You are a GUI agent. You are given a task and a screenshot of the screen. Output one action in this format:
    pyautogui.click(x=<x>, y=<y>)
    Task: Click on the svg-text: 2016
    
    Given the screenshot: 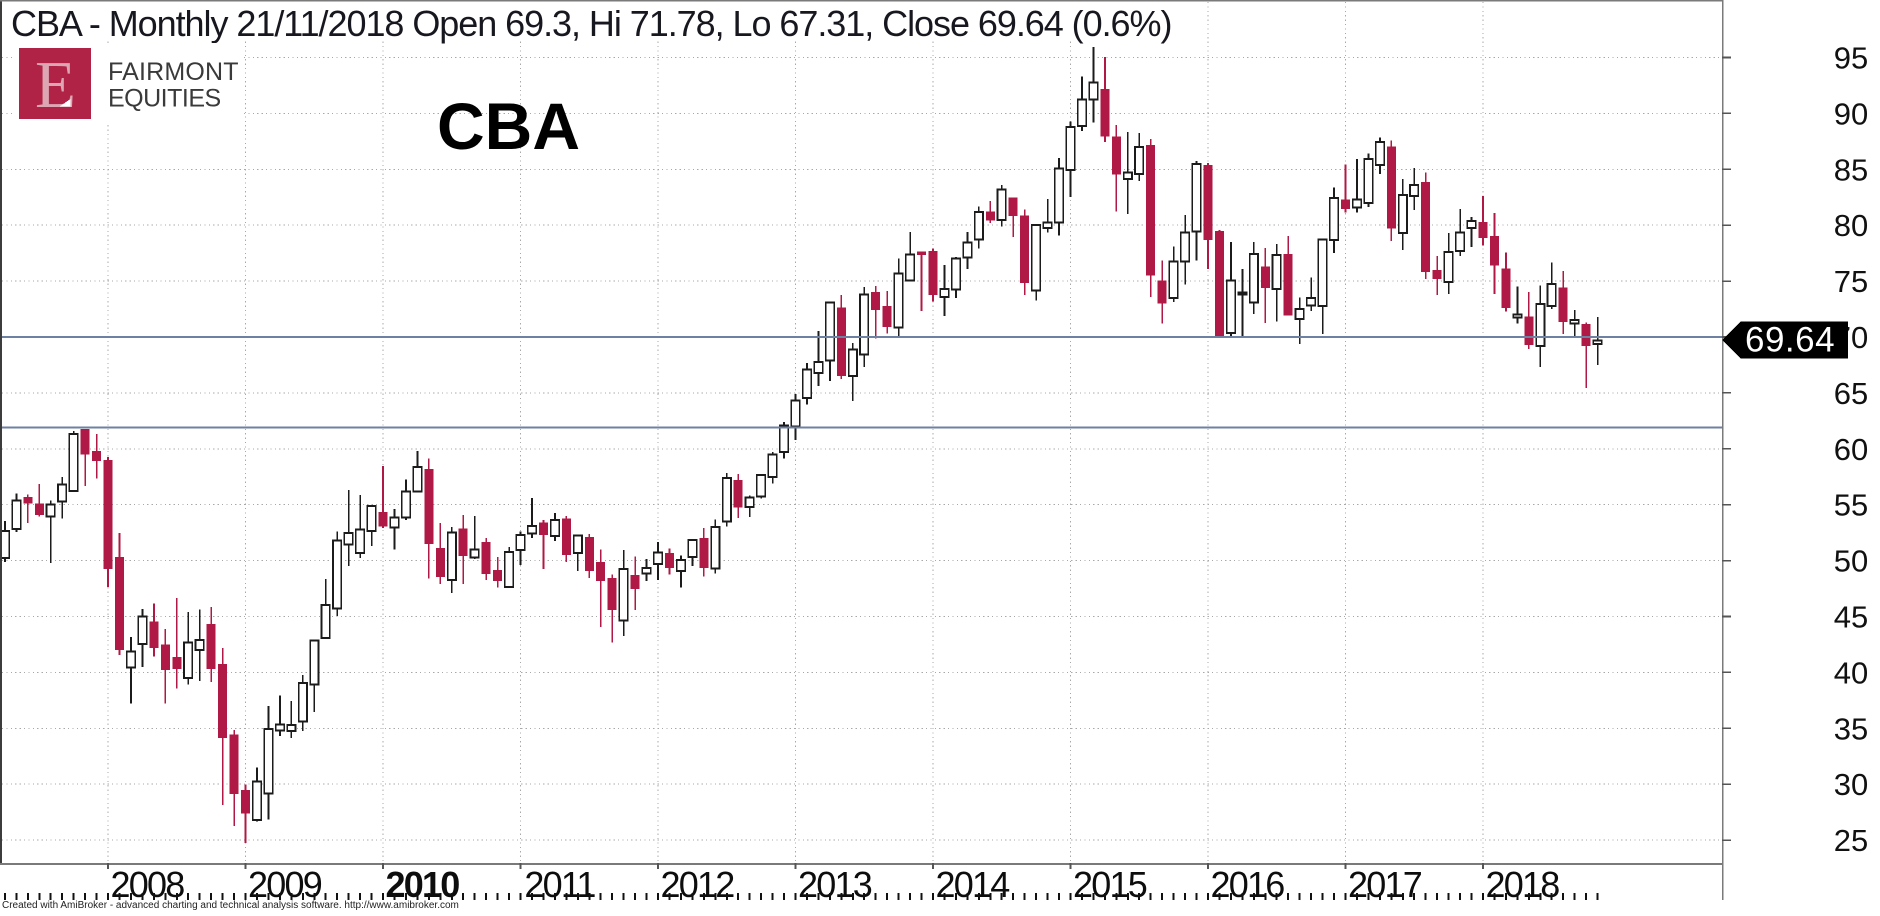 What is the action you would take?
    pyautogui.click(x=1248, y=884)
    